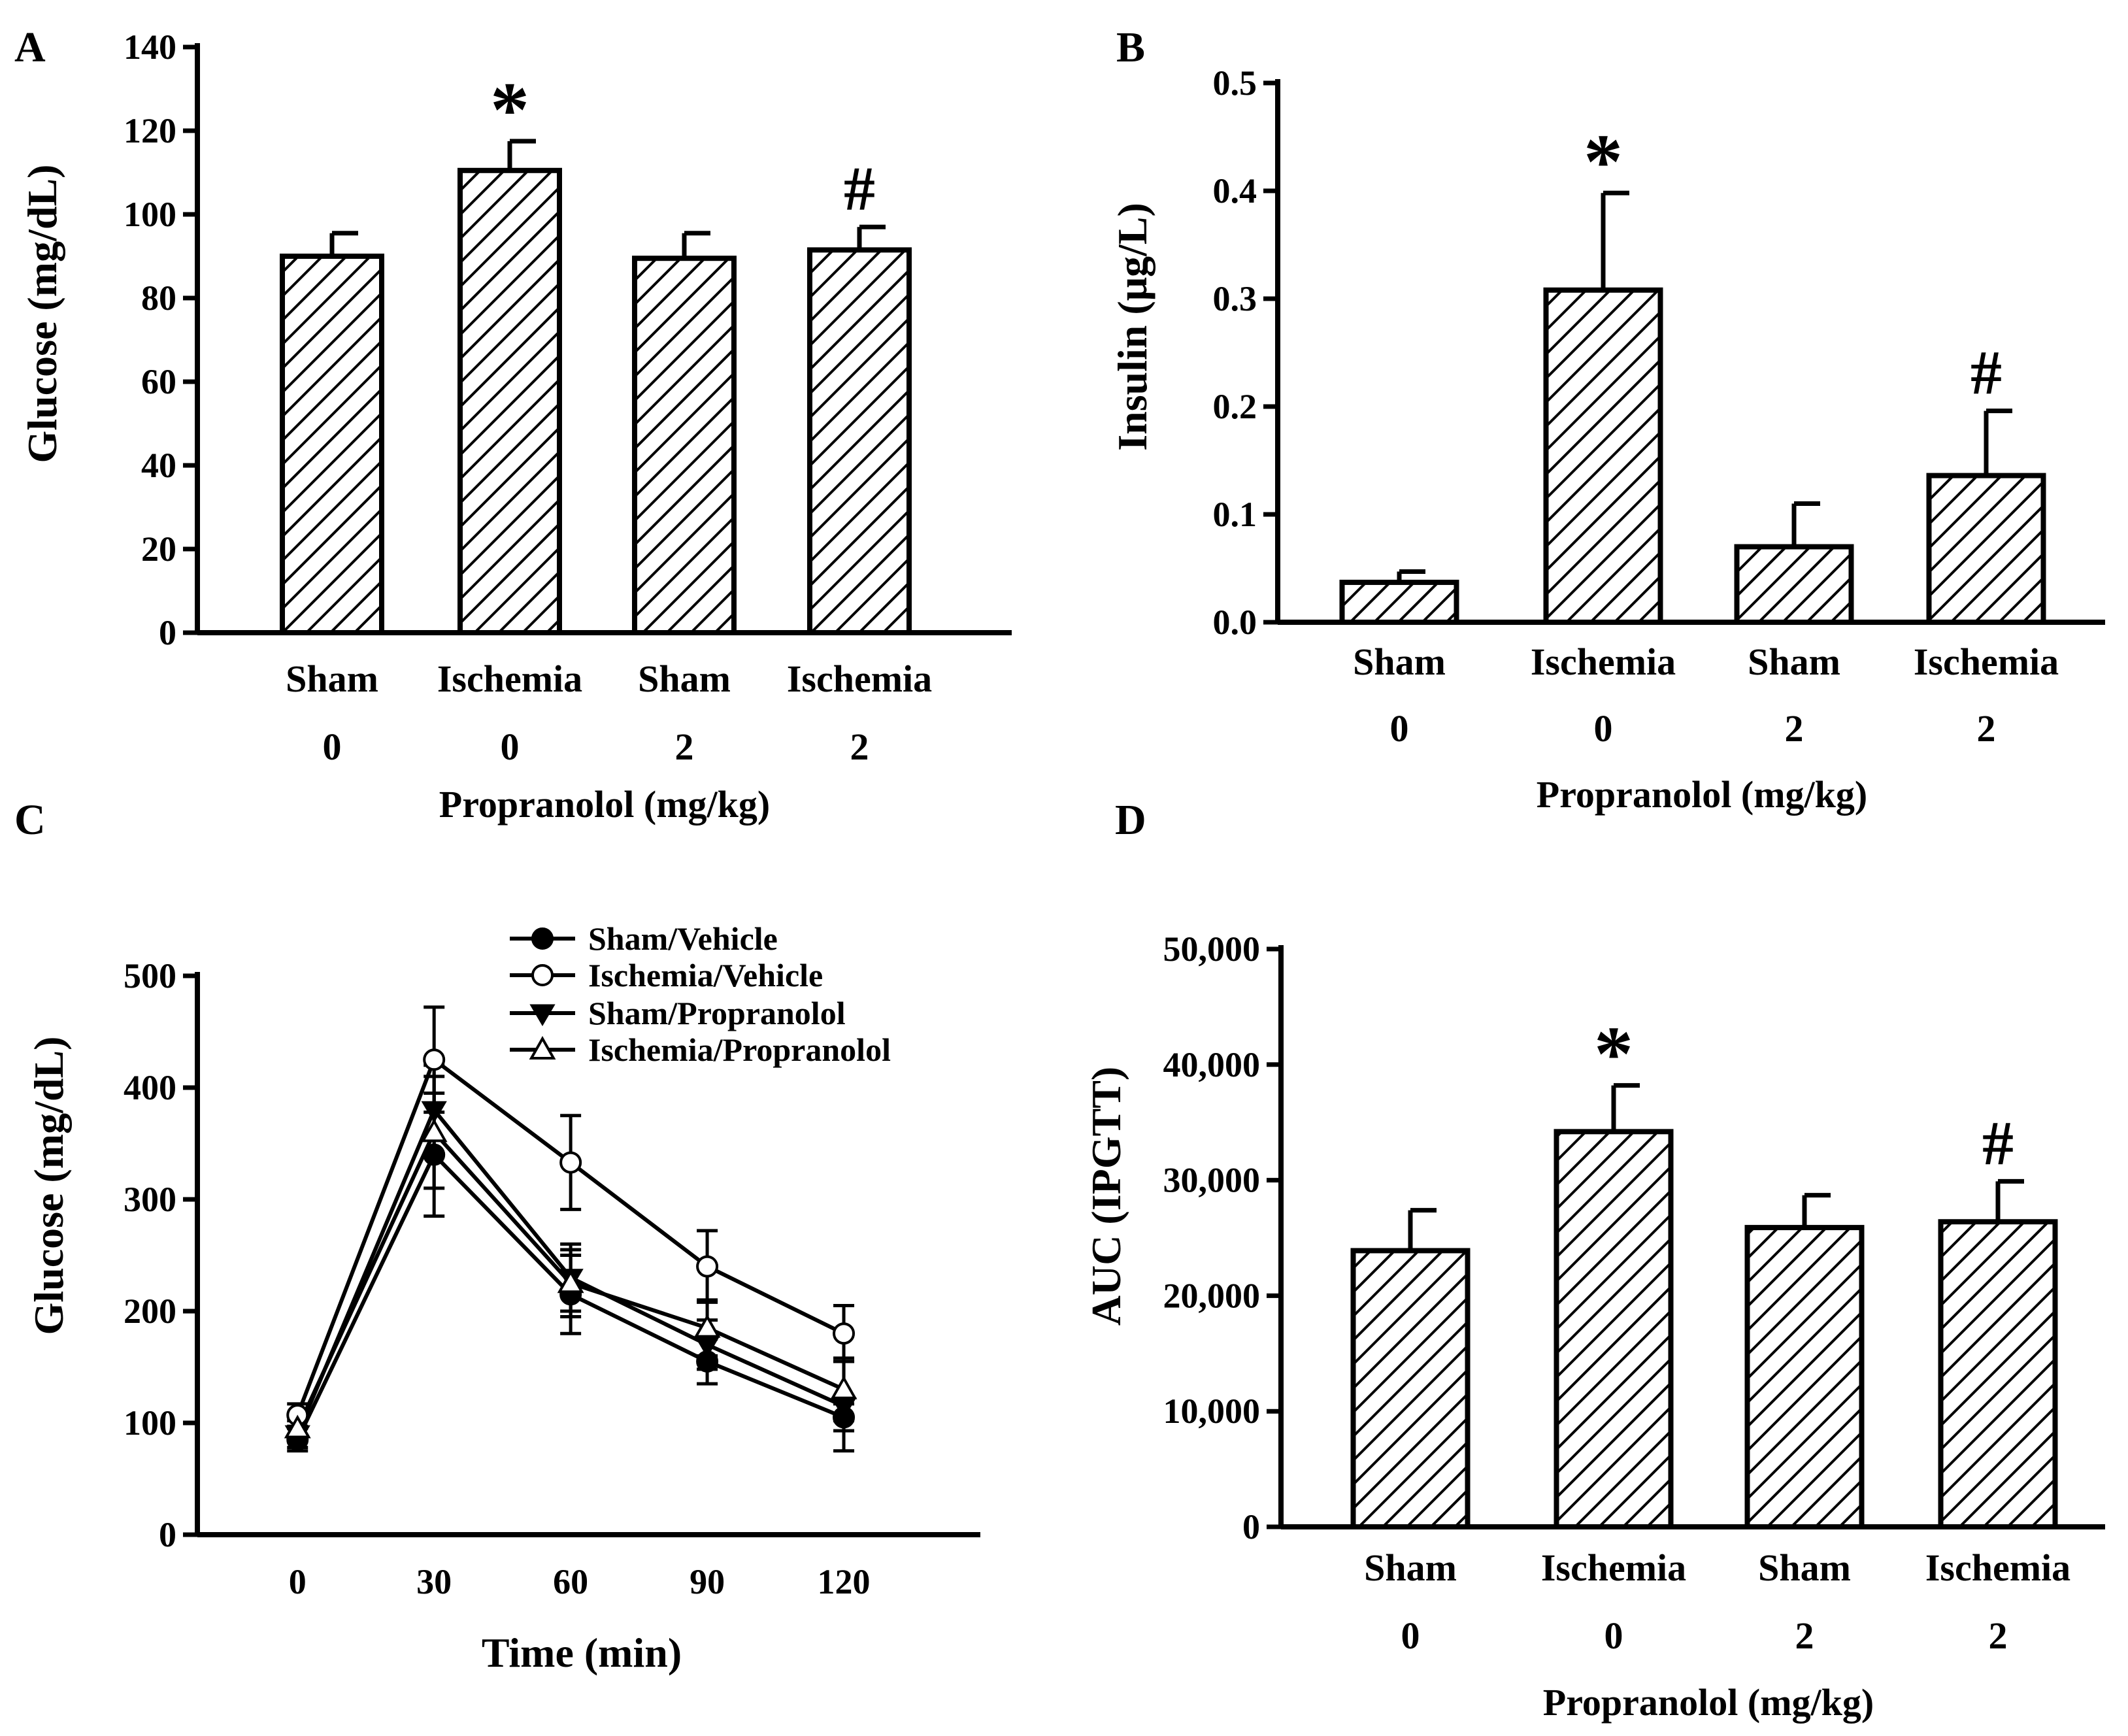  What do you see at coordinates (150, 1087) in the screenshot?
I see `panel-c-y-tick-label: 400` at bounding box center [150, 1087].